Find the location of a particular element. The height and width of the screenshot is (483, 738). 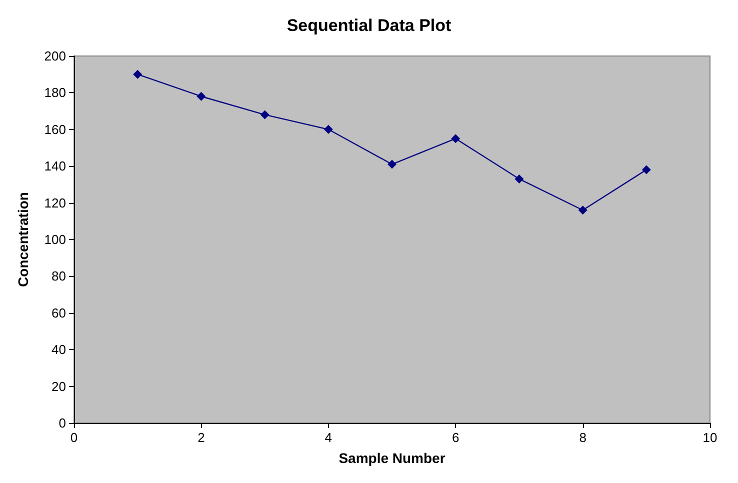

y-tick-label: 20 is located at coordinates (59, 386).